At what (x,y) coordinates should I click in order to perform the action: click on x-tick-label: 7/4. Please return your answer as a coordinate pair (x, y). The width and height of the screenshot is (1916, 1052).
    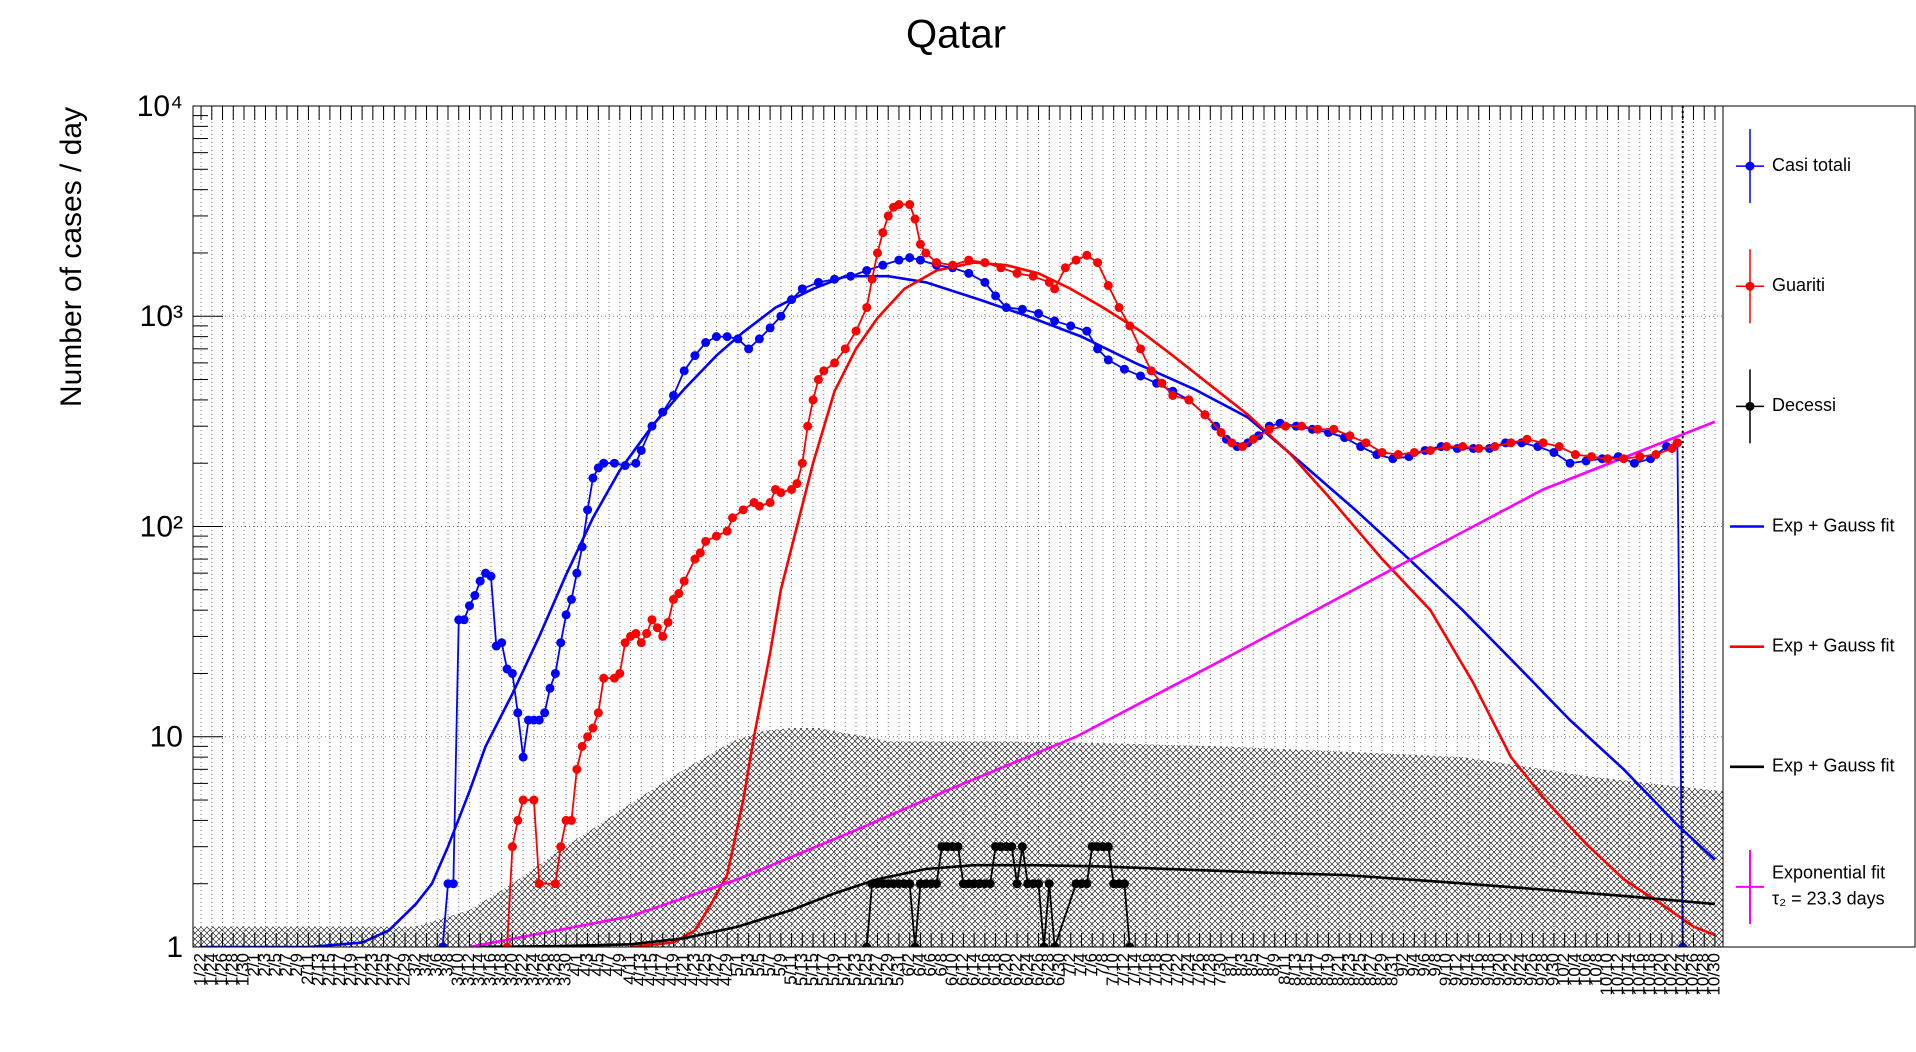
    Looking at the image, I should click on (1080, 965).